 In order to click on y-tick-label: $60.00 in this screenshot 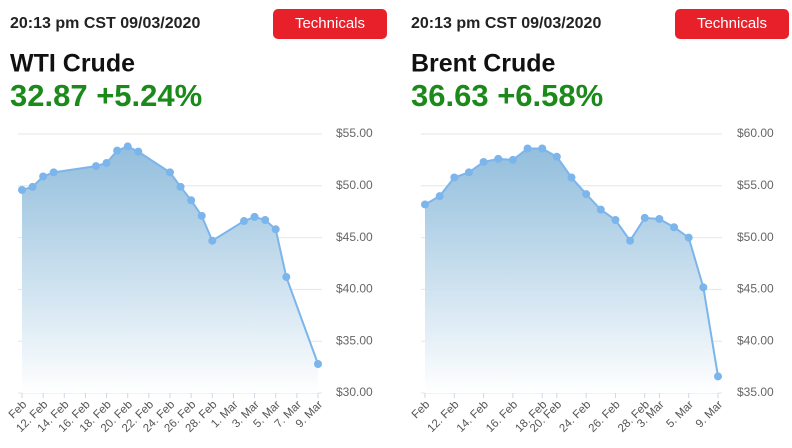, I will do `click(755, 133)`.